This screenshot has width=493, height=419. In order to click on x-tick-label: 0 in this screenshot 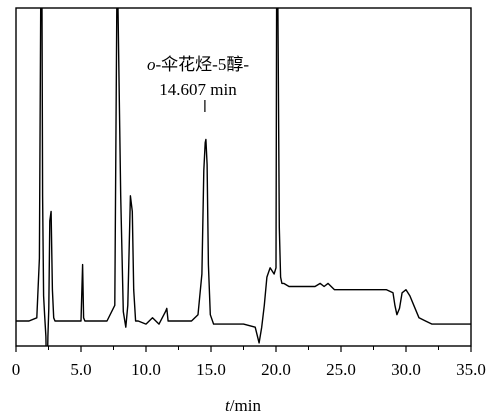, I will do `click(16, 369)`.